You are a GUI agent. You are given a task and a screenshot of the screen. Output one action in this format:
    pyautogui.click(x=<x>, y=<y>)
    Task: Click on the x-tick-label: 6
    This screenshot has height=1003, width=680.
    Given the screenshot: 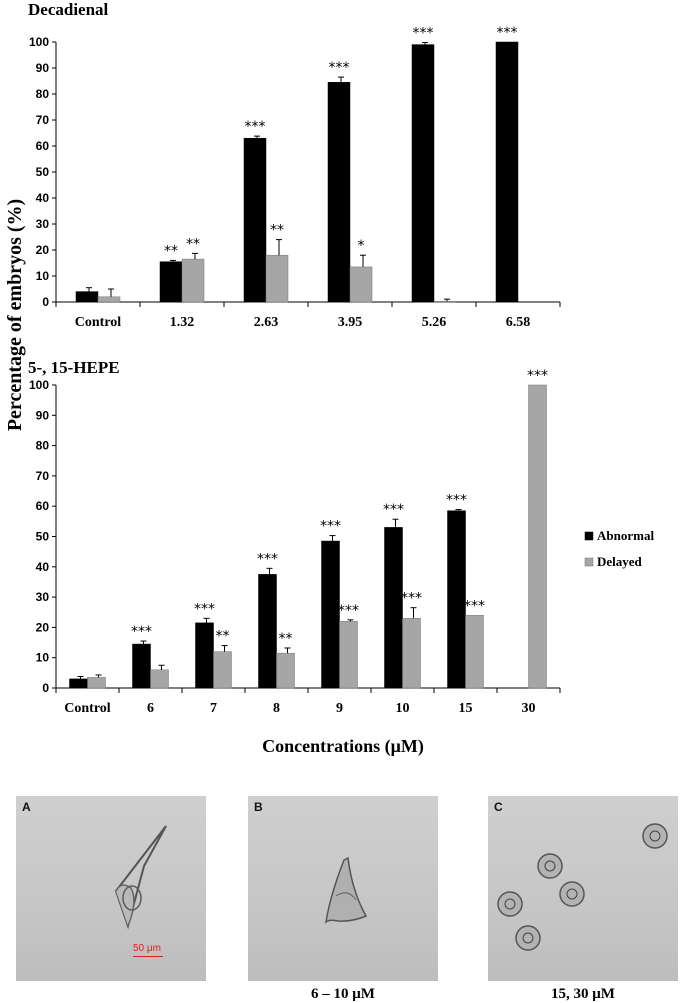 What is the action you would take?
    pyautogui.click(x=150, y=708)
    